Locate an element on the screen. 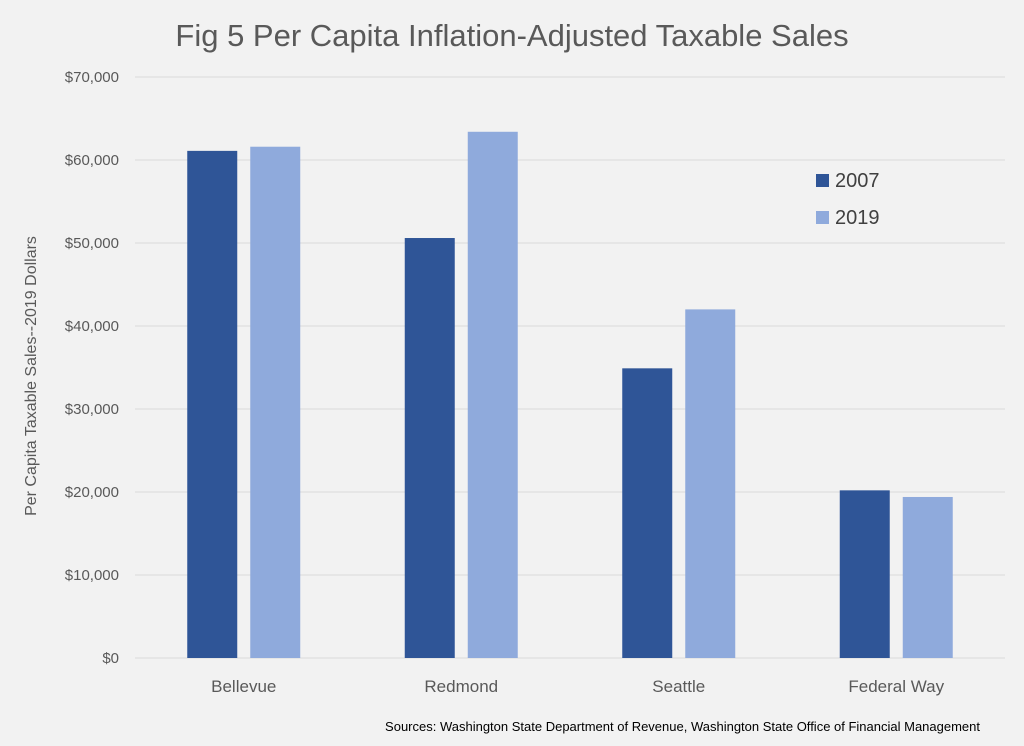 Image resolution: width=1024 pixels, height=746 pixels. bar-2007-federal-way is located at coordinates (864, 574).